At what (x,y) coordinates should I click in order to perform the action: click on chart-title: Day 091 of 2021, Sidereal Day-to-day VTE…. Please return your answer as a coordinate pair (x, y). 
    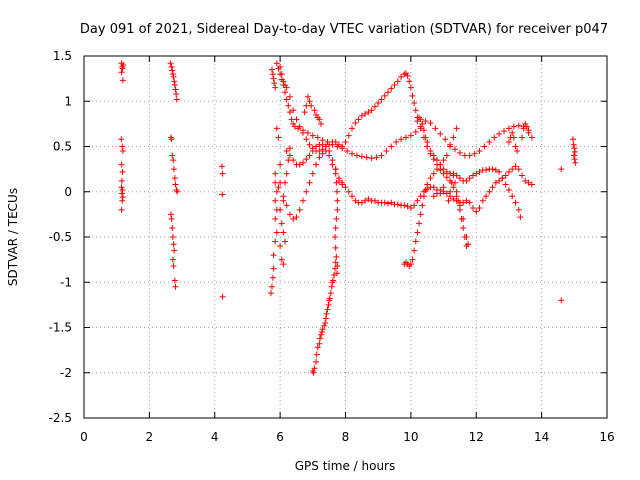
    Looking at the image, I should click on (344, 29).